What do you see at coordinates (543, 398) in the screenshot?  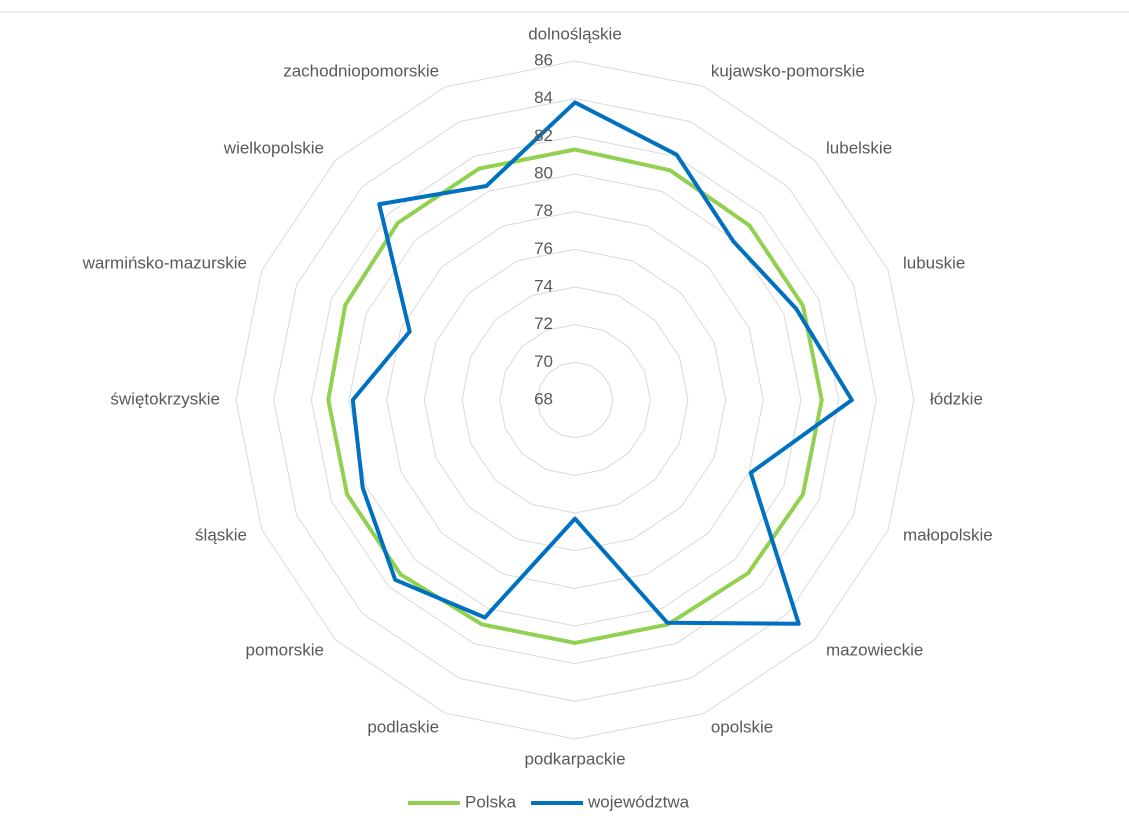 I see `y-tick-label: 68` at bounding box center [543, 398].